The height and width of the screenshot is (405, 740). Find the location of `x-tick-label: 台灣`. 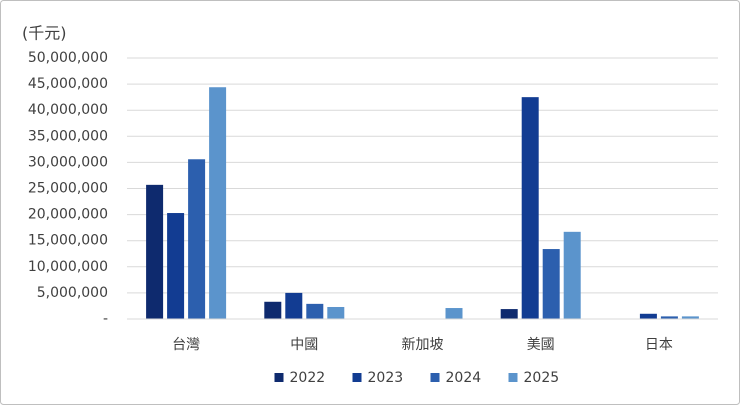

x-tick-label: 台灣 is located at coordinates (186, 345).